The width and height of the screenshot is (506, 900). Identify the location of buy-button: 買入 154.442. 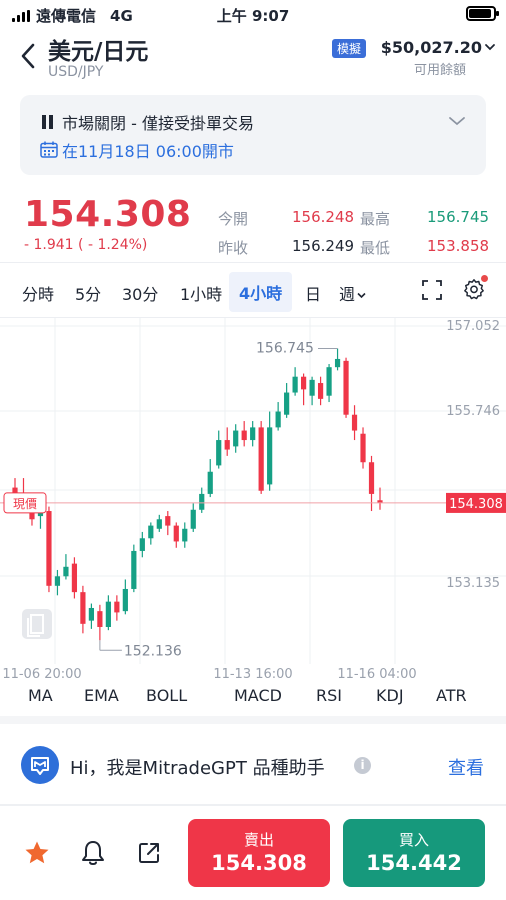
(414, 853).